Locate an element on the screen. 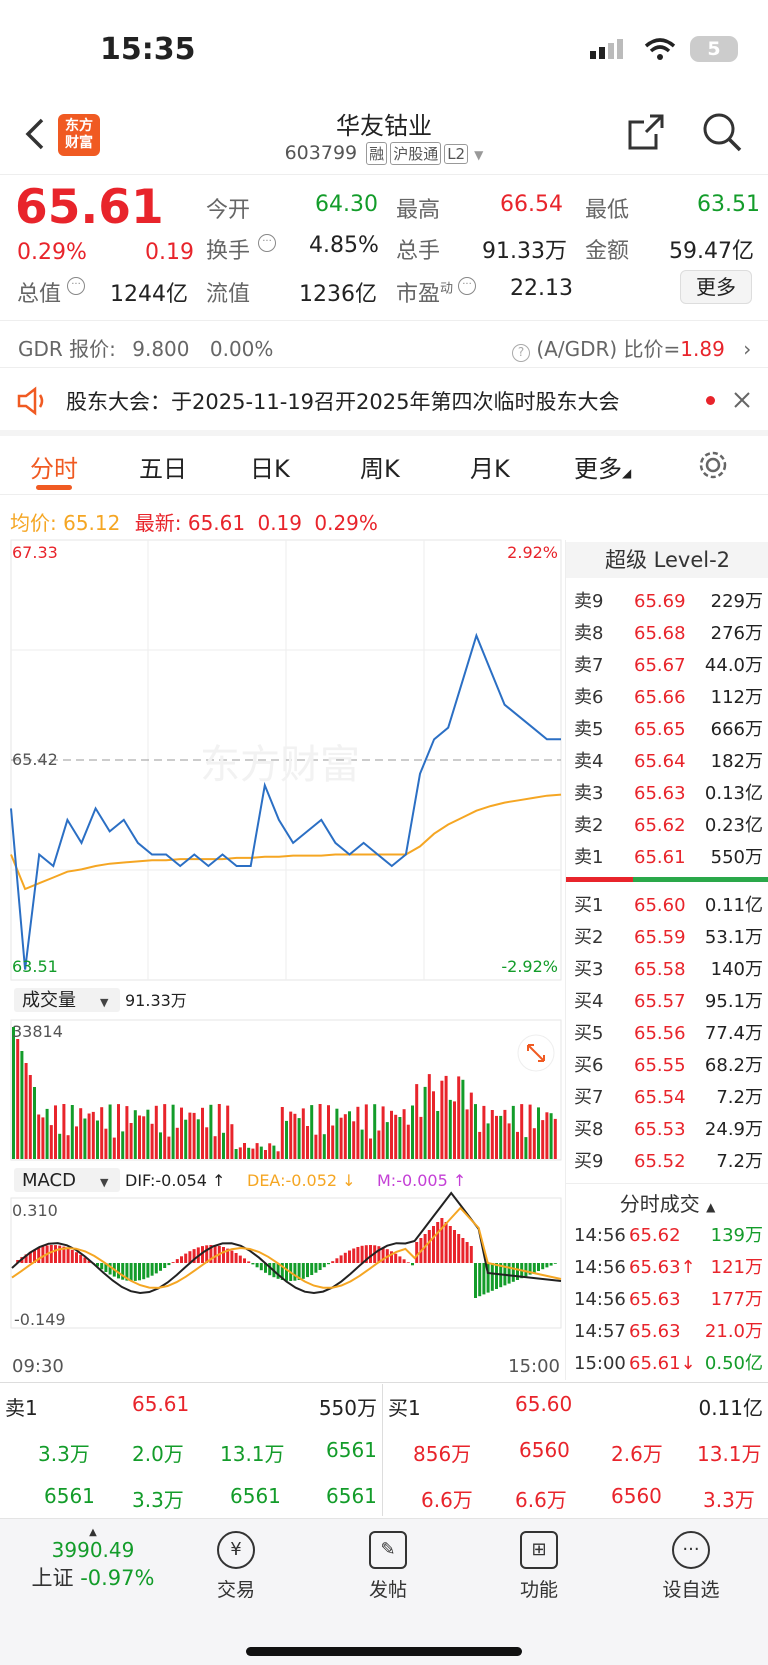 Image resolution: width=768 pixels, height=1665 pixels. sell-level-row: 卖6 65.66 112万 is located at coordinates (667, 698).